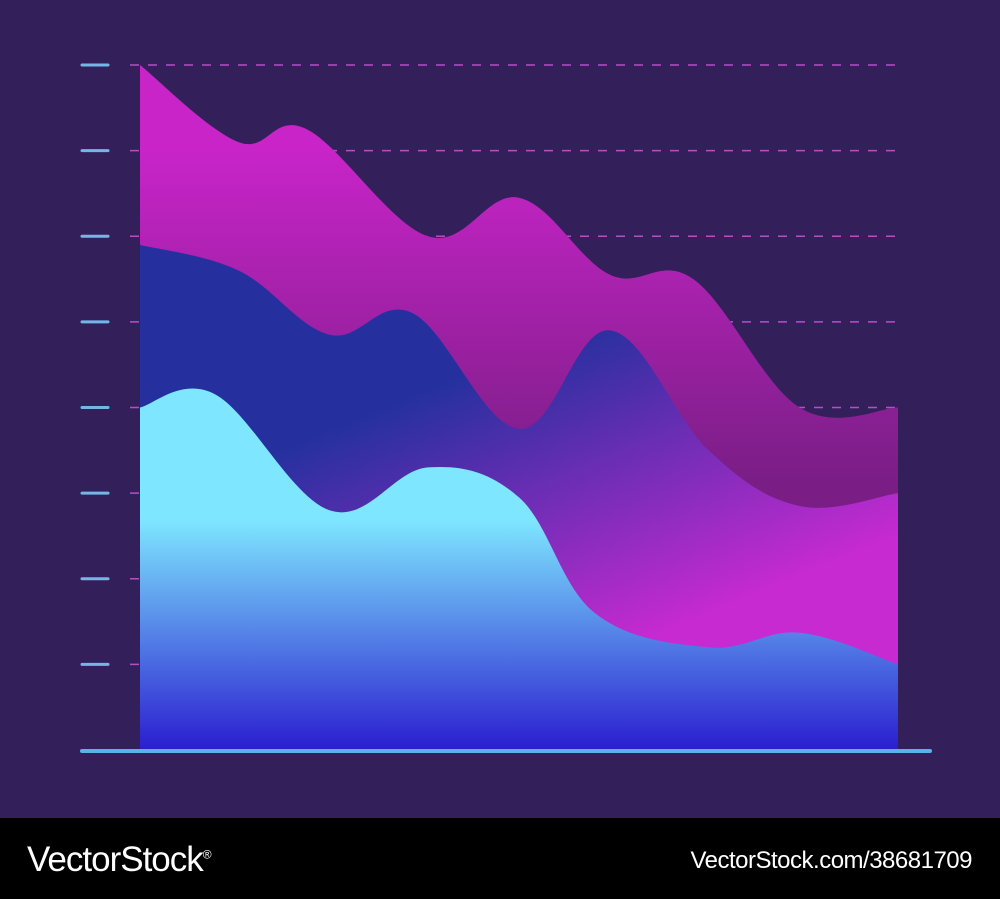 The image size is (1000, 899). I want to click on footer-bar: VectorStock® VectorStock.com/38681709, so click(500, 858).